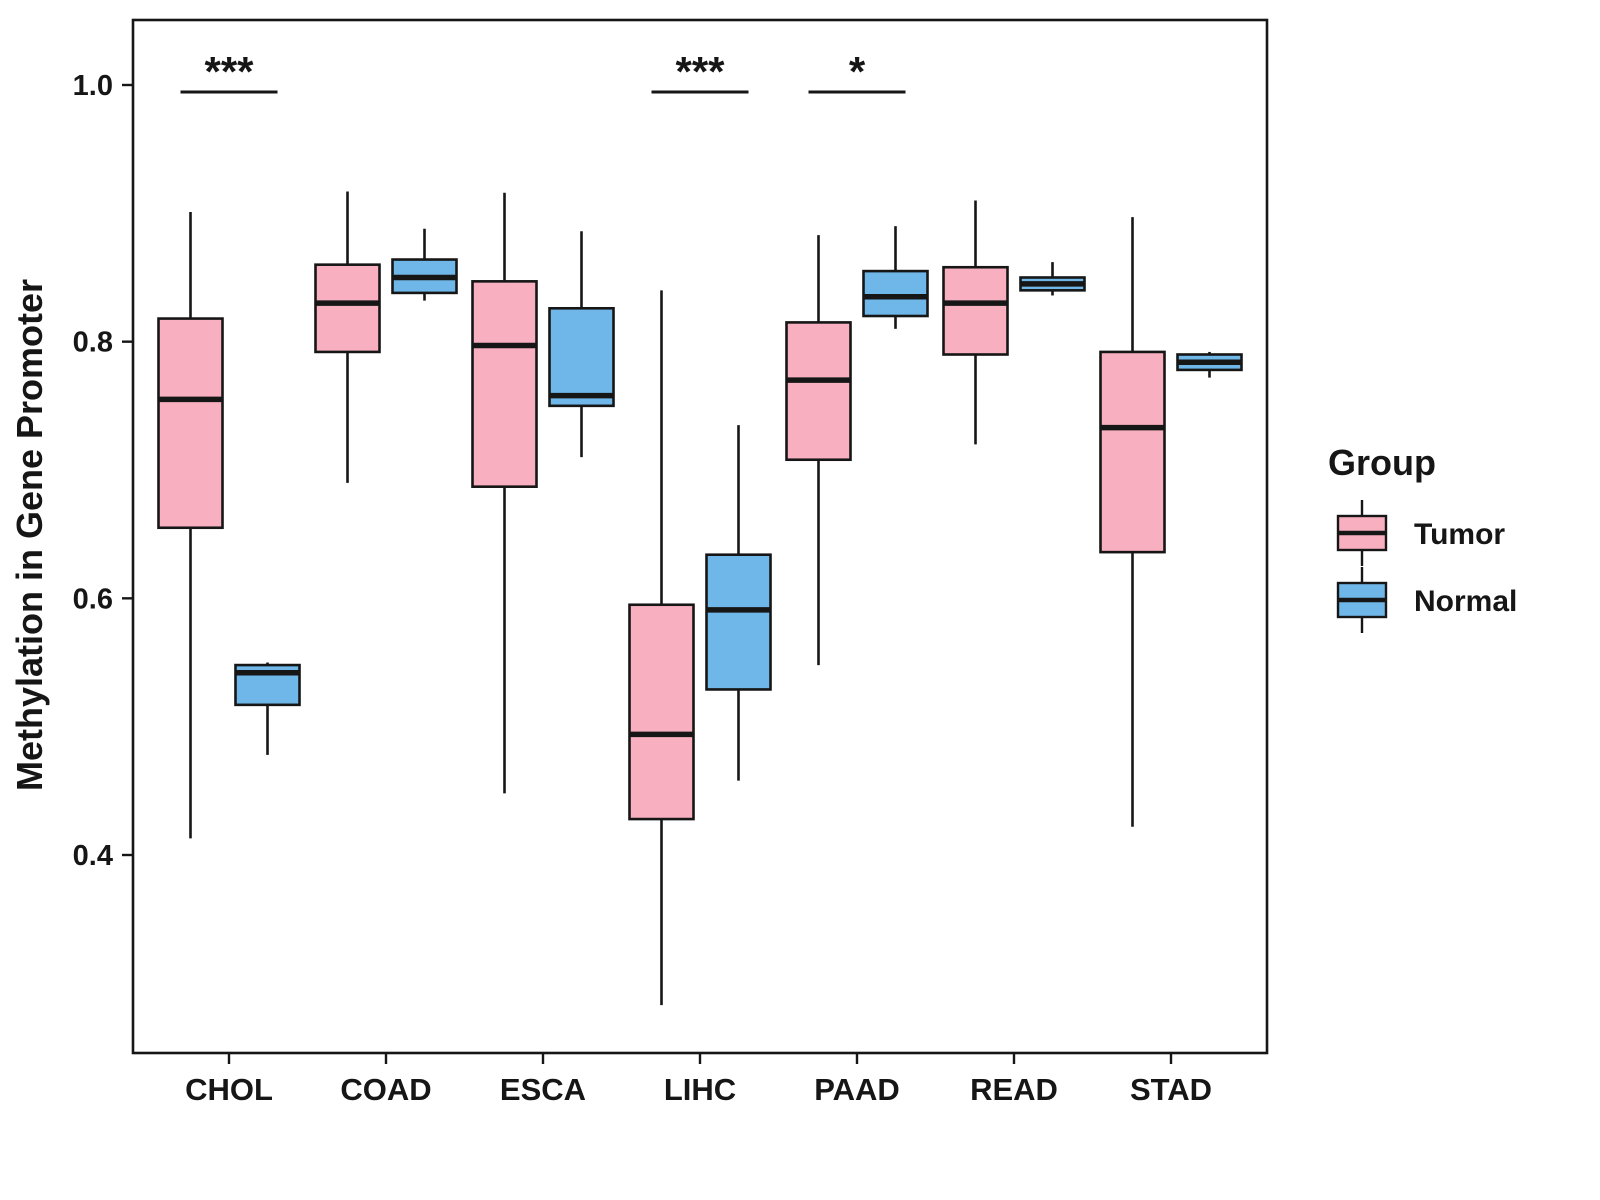  I want to click on svg-text: STAD, so click(1171, 1089).